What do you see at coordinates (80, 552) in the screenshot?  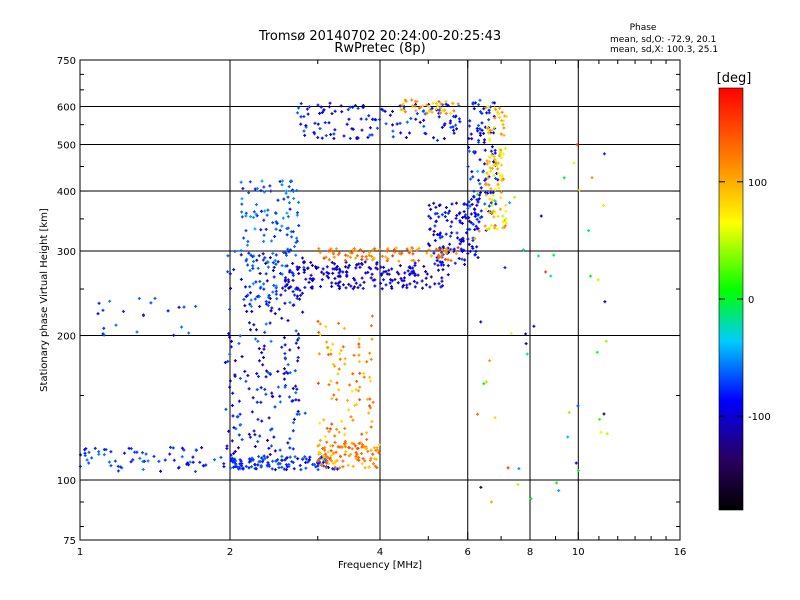 I see `x-tick-label: 1` at bounding box center [80, 552].